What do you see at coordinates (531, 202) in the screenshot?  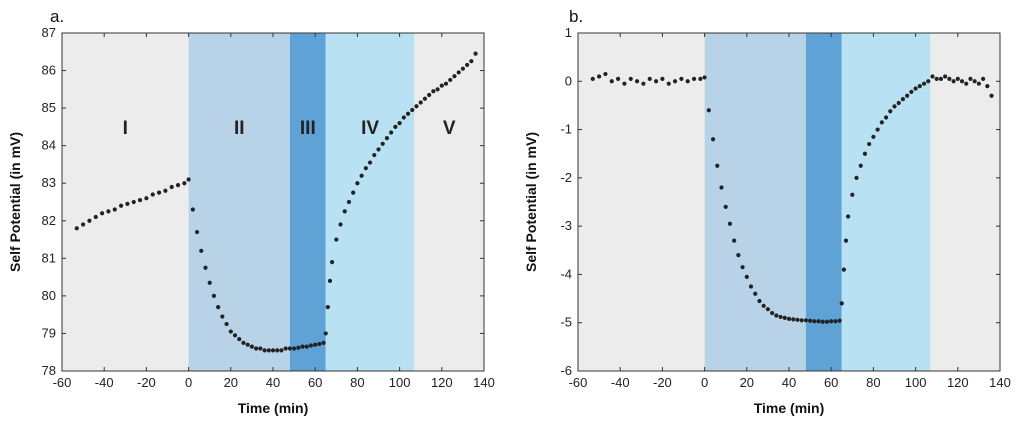 I see `b-y-axis-title: Self Potential (in mV)` at bounding box center [531, 202].